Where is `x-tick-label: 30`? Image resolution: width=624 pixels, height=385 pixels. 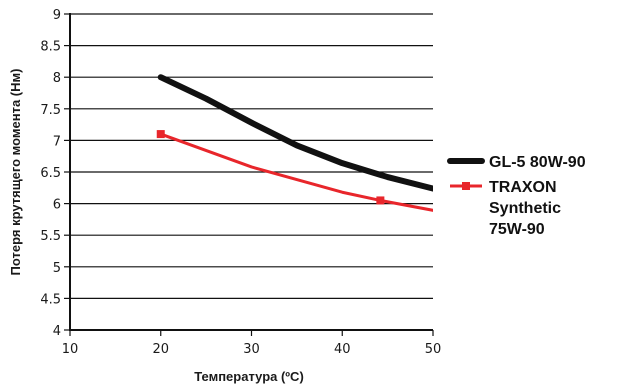
x-tick-label: 30 is located at coordinates (251, 349).